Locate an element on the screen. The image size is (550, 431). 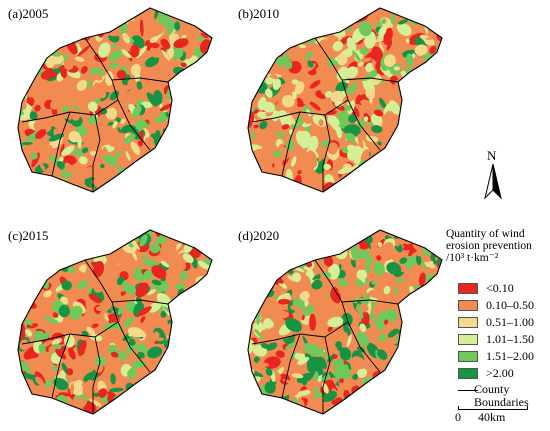
panel-label: (b)2010 is located at coordinates (259, 13).